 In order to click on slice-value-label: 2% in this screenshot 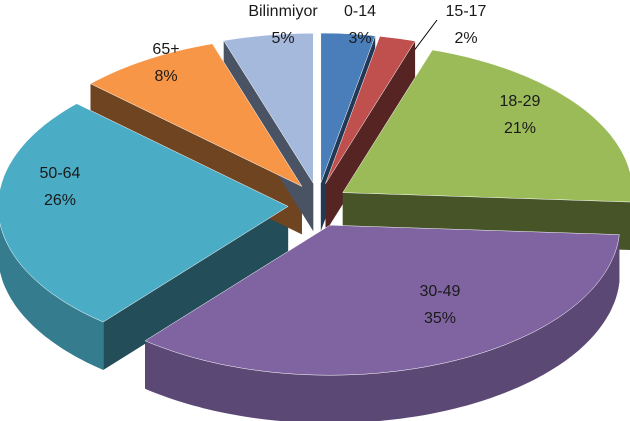, I will do `click(465, 38)`.